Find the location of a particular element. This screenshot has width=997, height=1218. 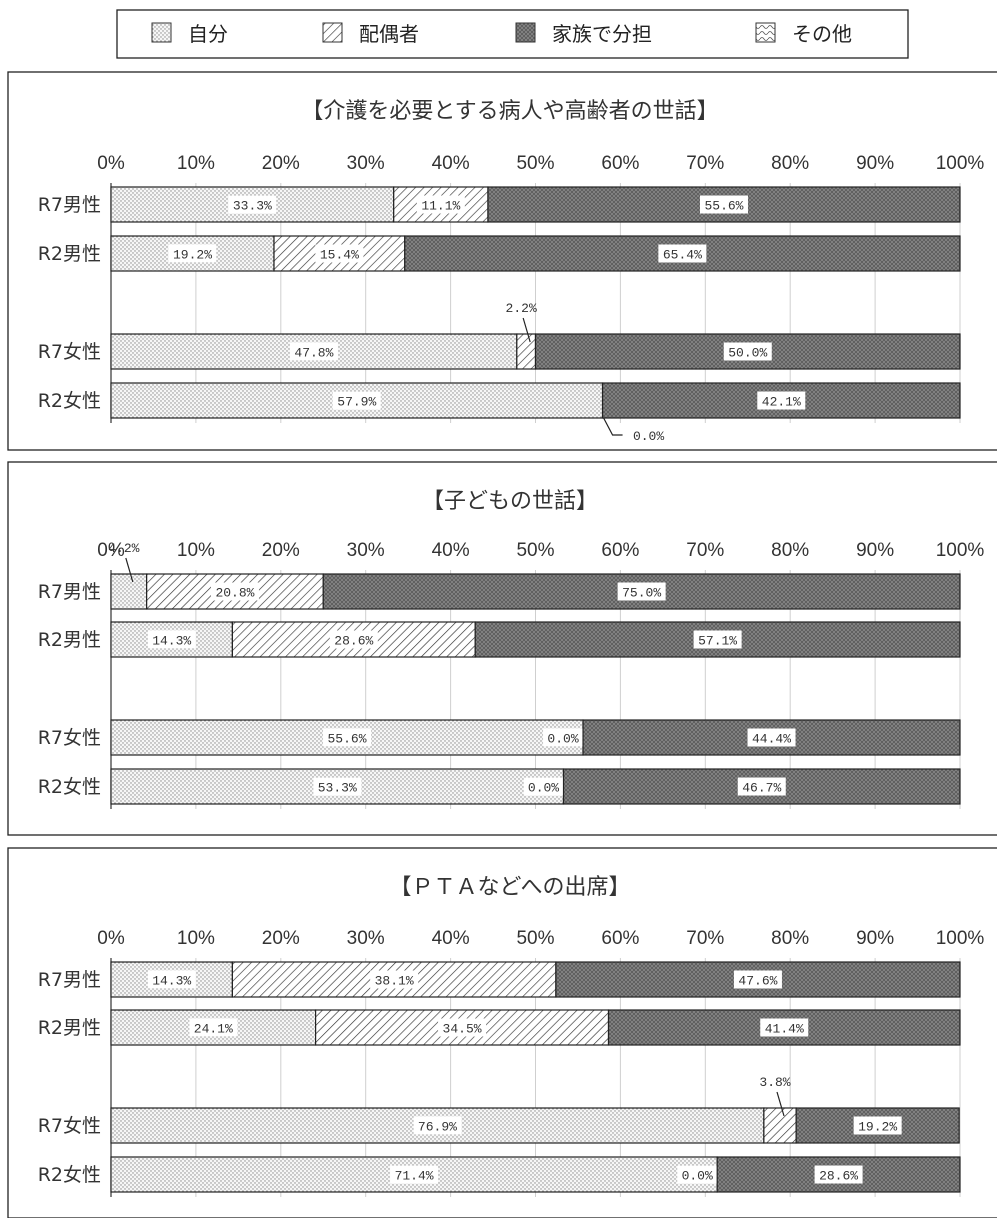

data-label: 20.8% is located at coordinates (234, 593).